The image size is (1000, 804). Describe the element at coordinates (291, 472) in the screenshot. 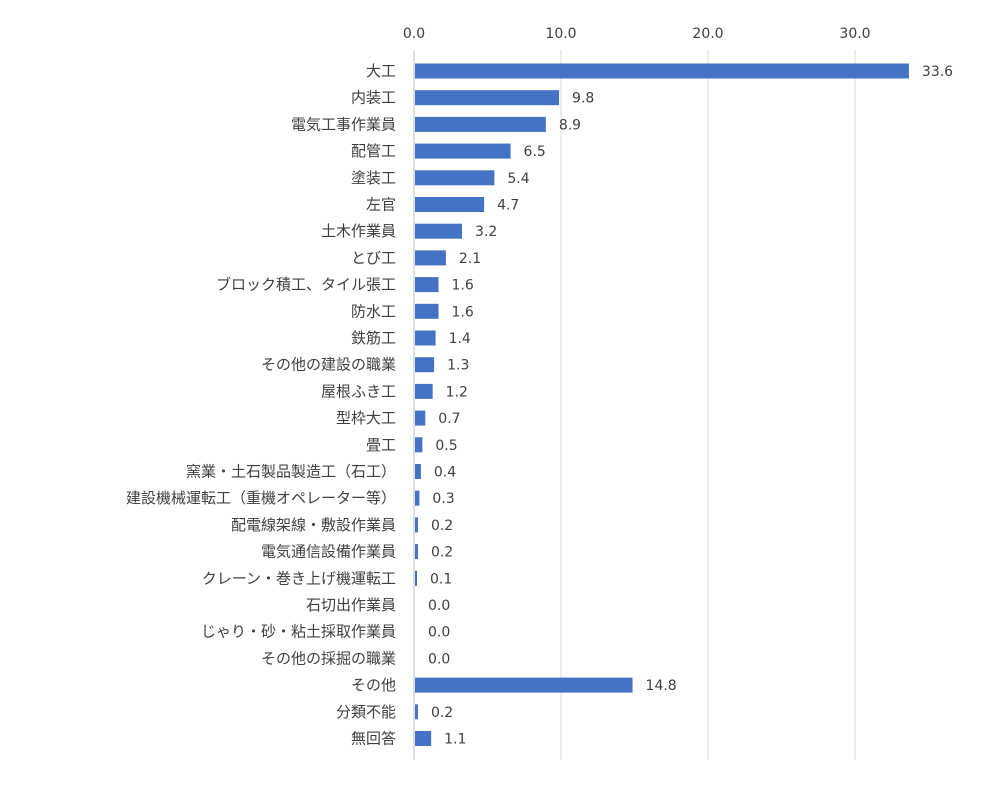

I see `category-label: 窯業・土石製品製造工（石工）` at that location.